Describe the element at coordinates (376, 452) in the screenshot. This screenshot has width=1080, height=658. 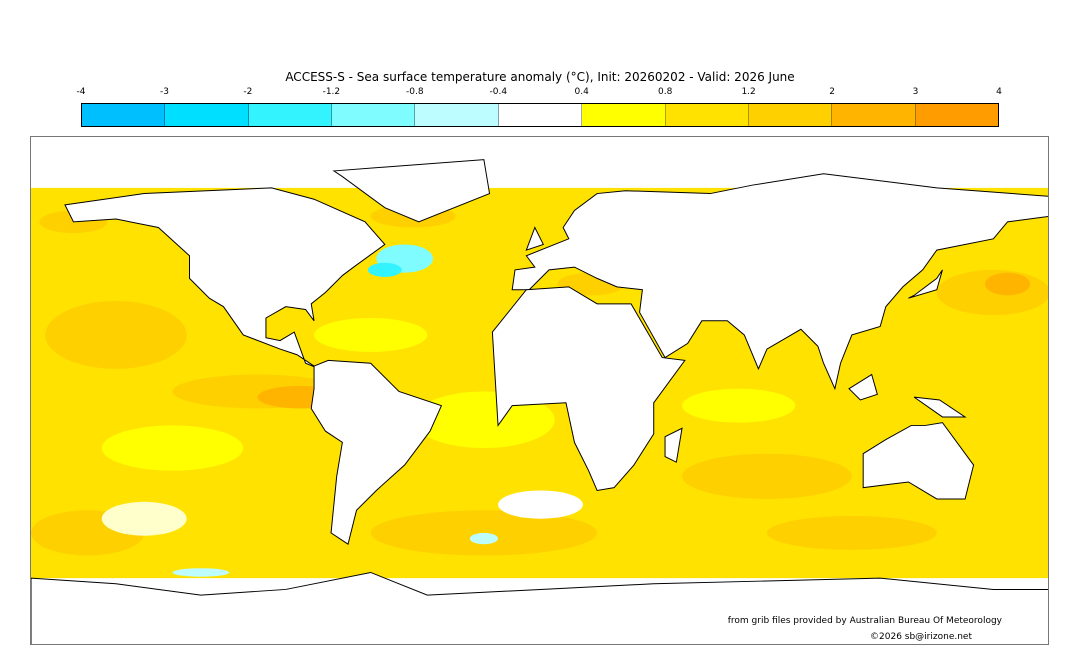
I see `south-america` at that location.